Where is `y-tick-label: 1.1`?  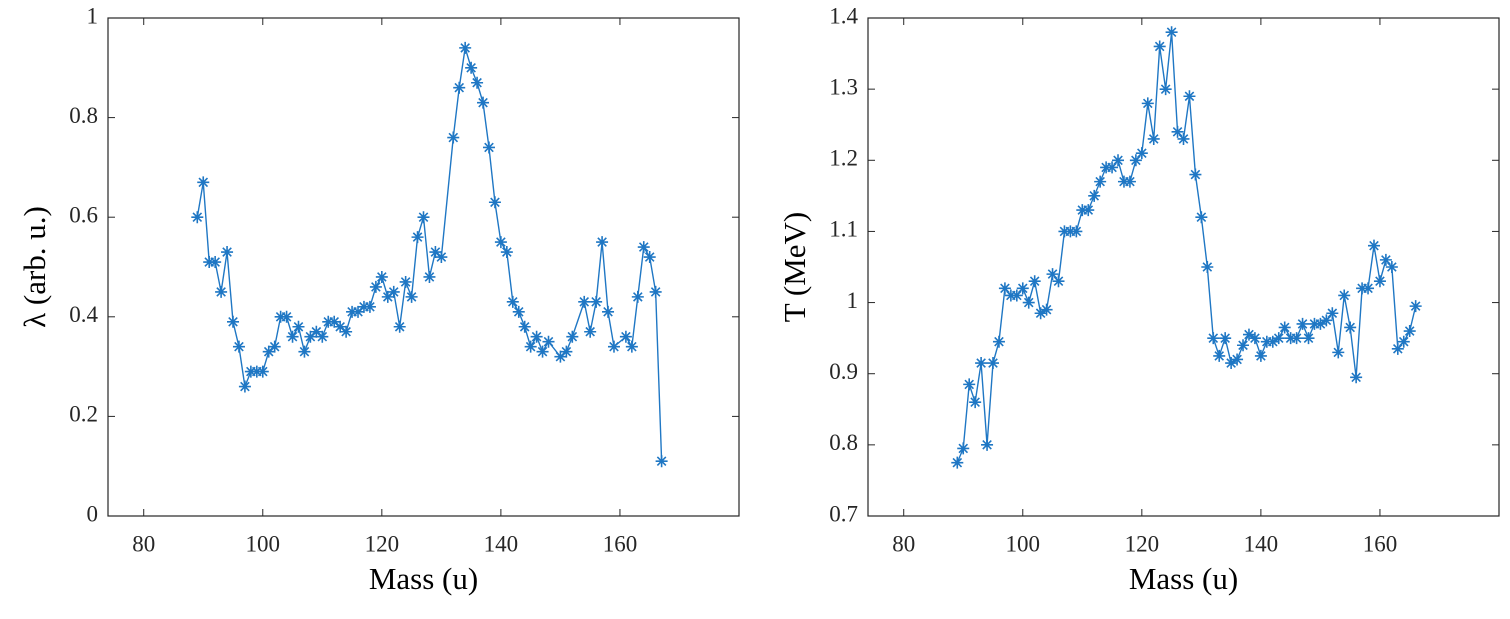
y-tick-label: 1.1 is located at coordinates (843, 229).